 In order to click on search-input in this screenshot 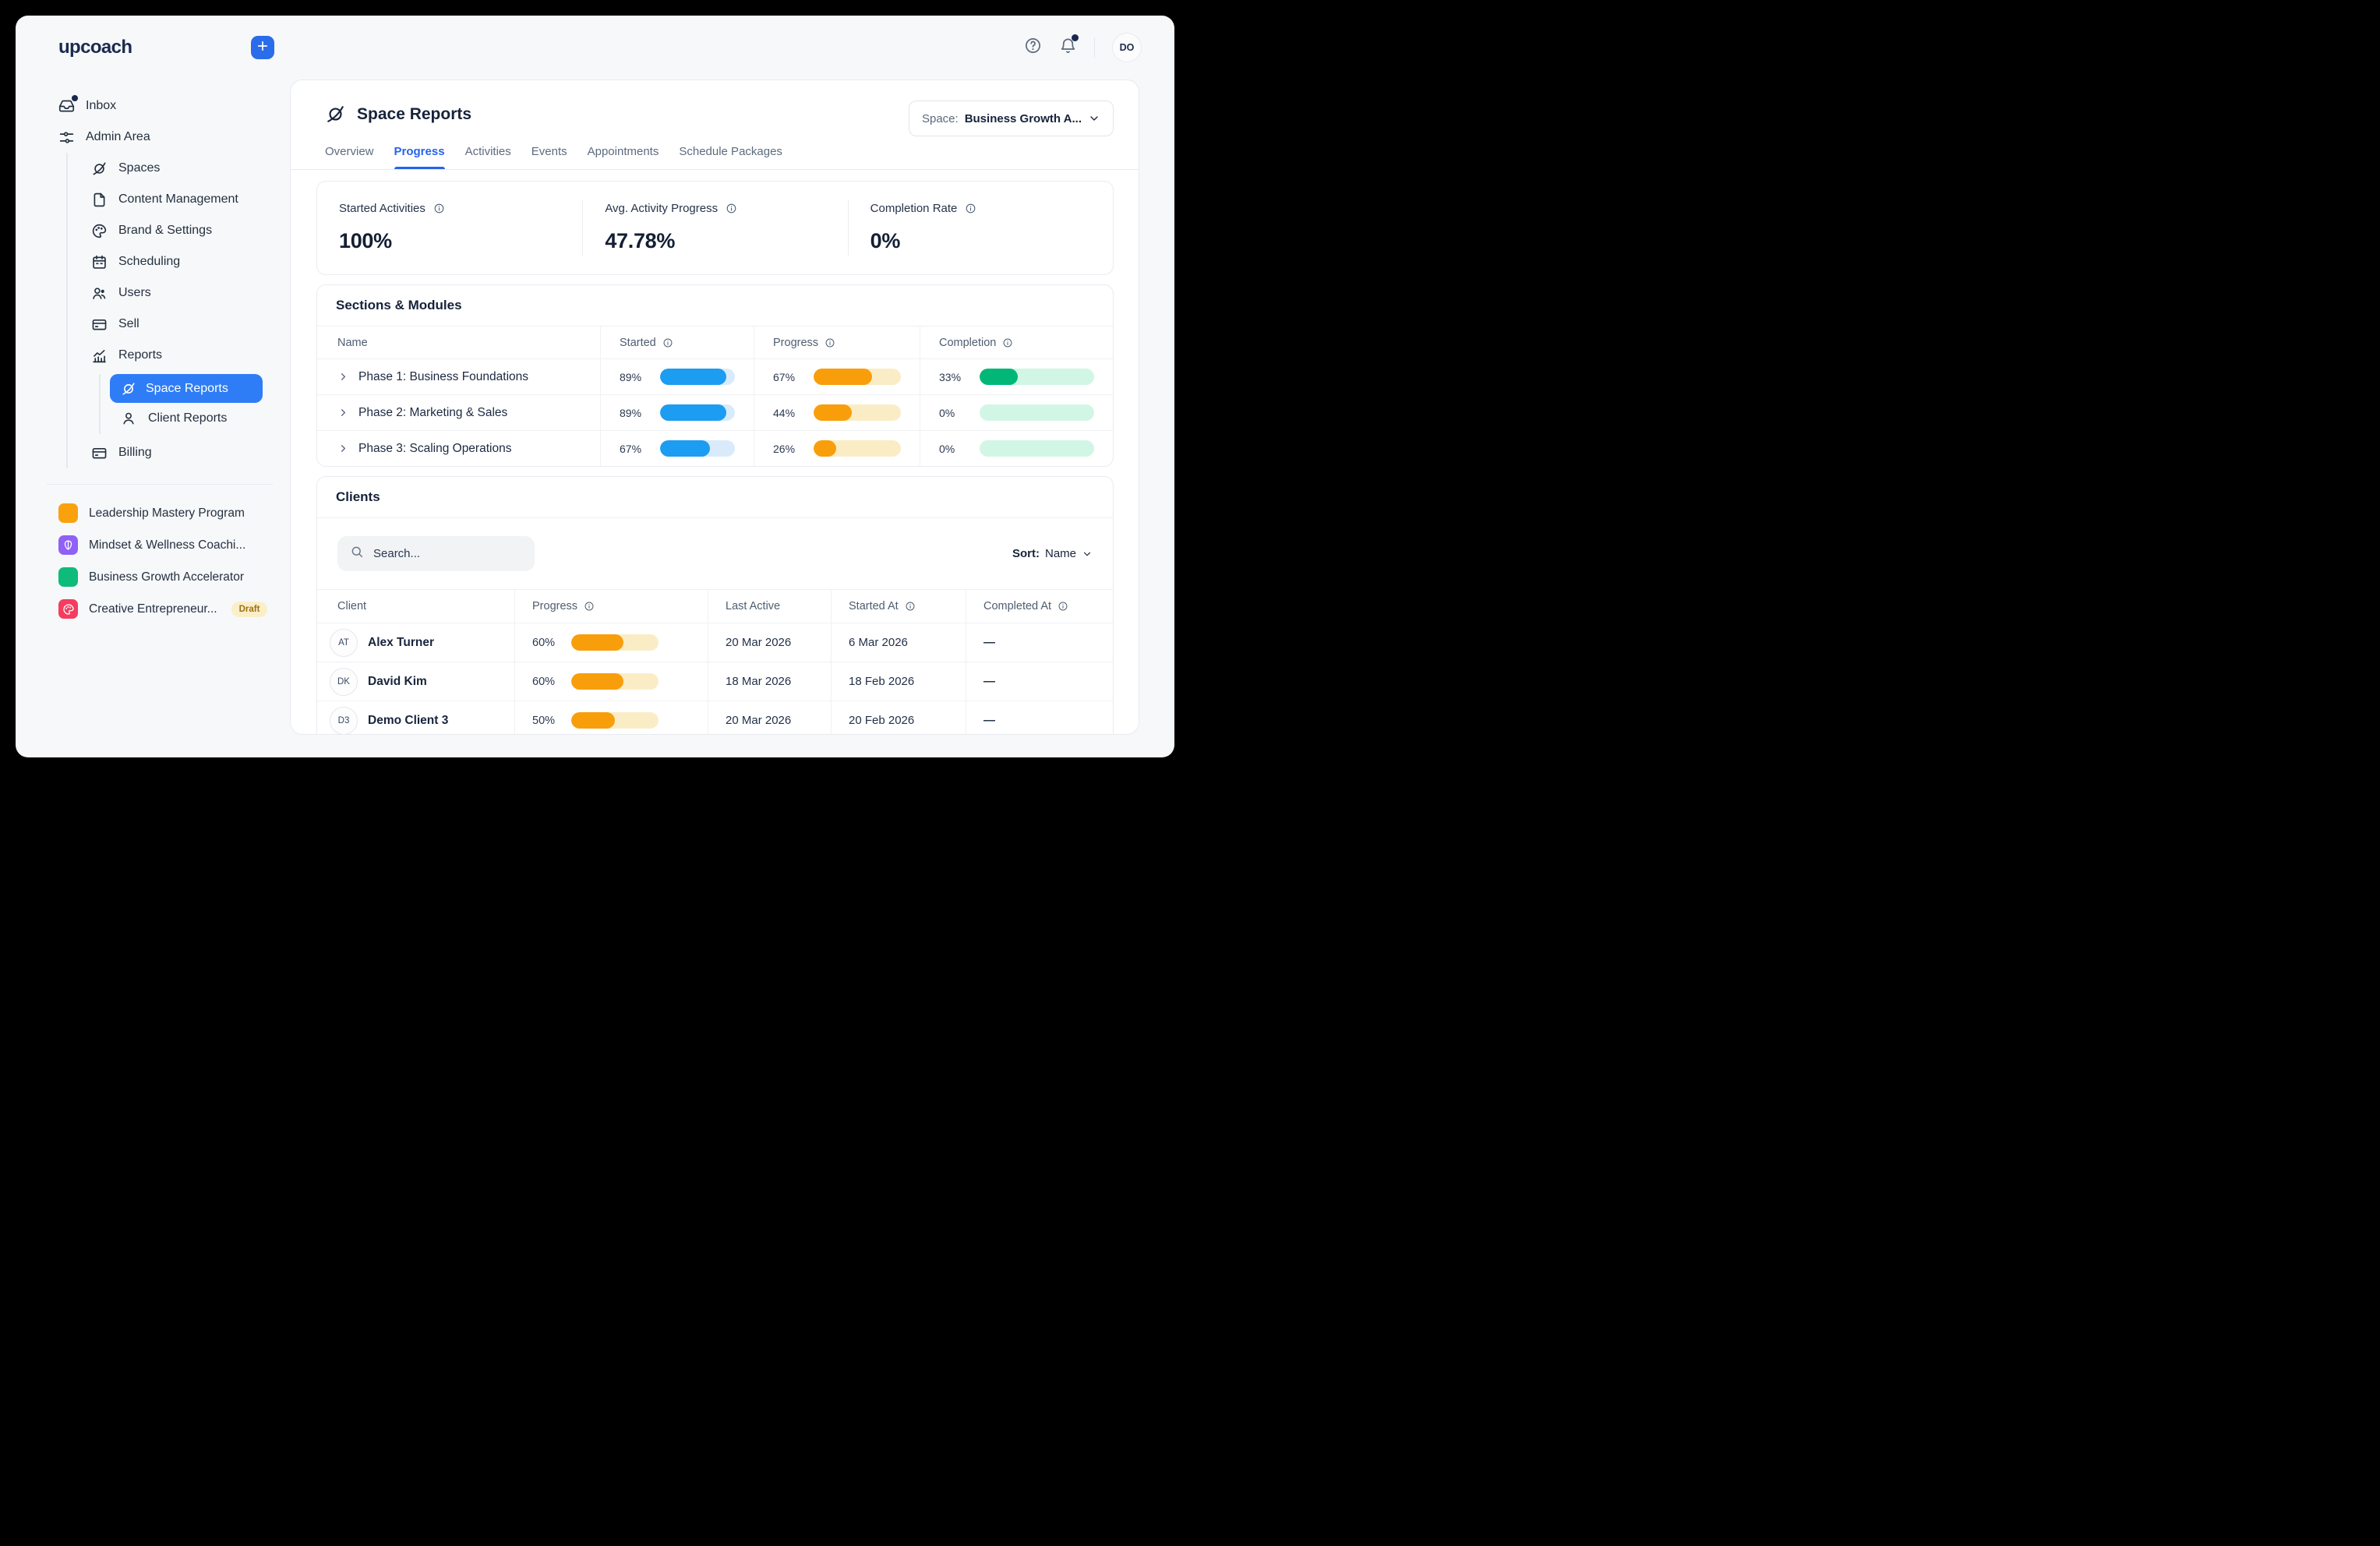, I will do `click(448, 553)`.